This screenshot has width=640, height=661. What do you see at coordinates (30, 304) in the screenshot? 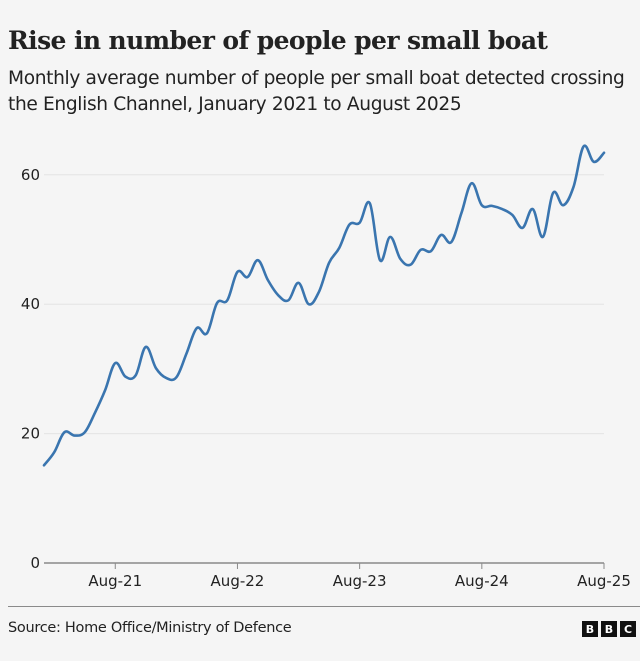
I see `y-tick-label: 40` at bounding box center [30, 304].